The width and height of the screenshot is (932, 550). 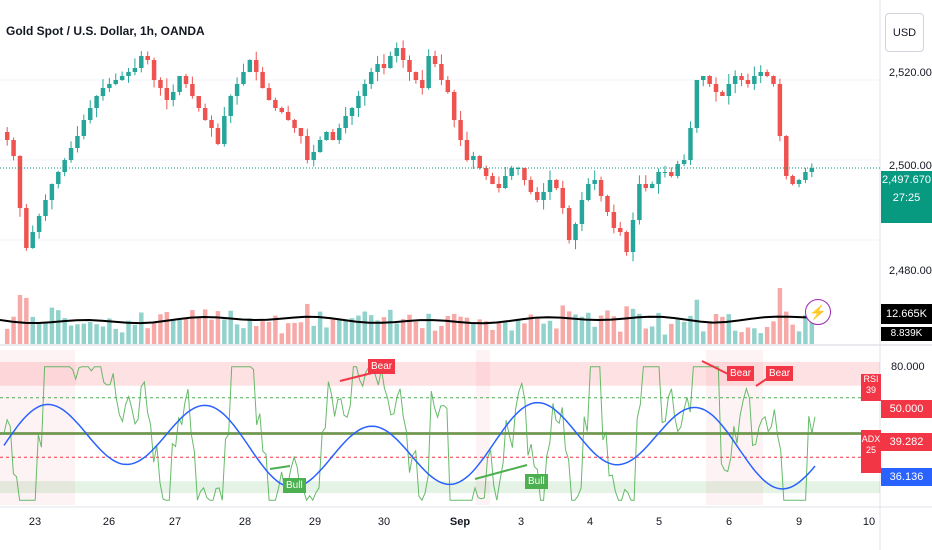 What do you see at coordinates (175, 522) in the screenshot?
I see `date-label: 27` at bounding box center [175, 522].